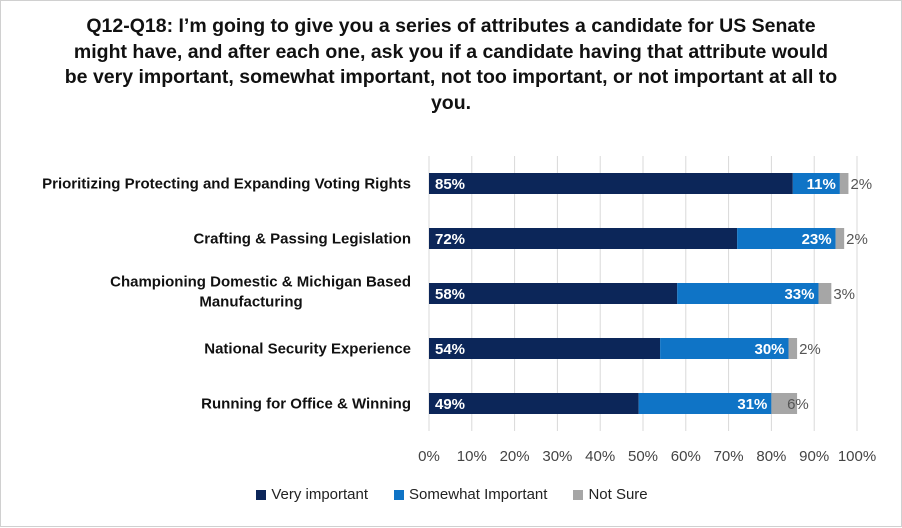  Describe the element at coordinates (302, 239) in the screenshot. I see `category-label: Crafting & Passing Legislation` at that location.